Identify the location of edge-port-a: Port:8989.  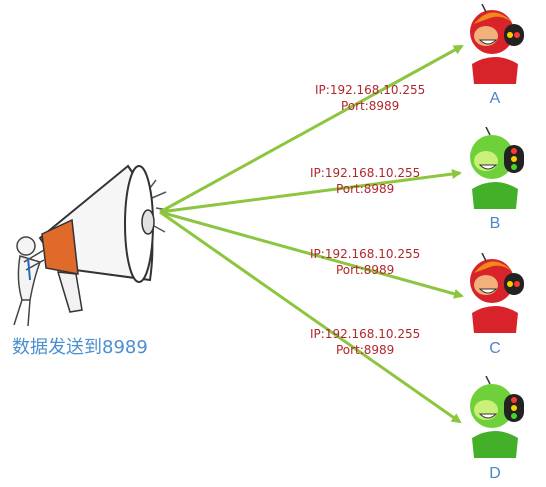
(370, 106).